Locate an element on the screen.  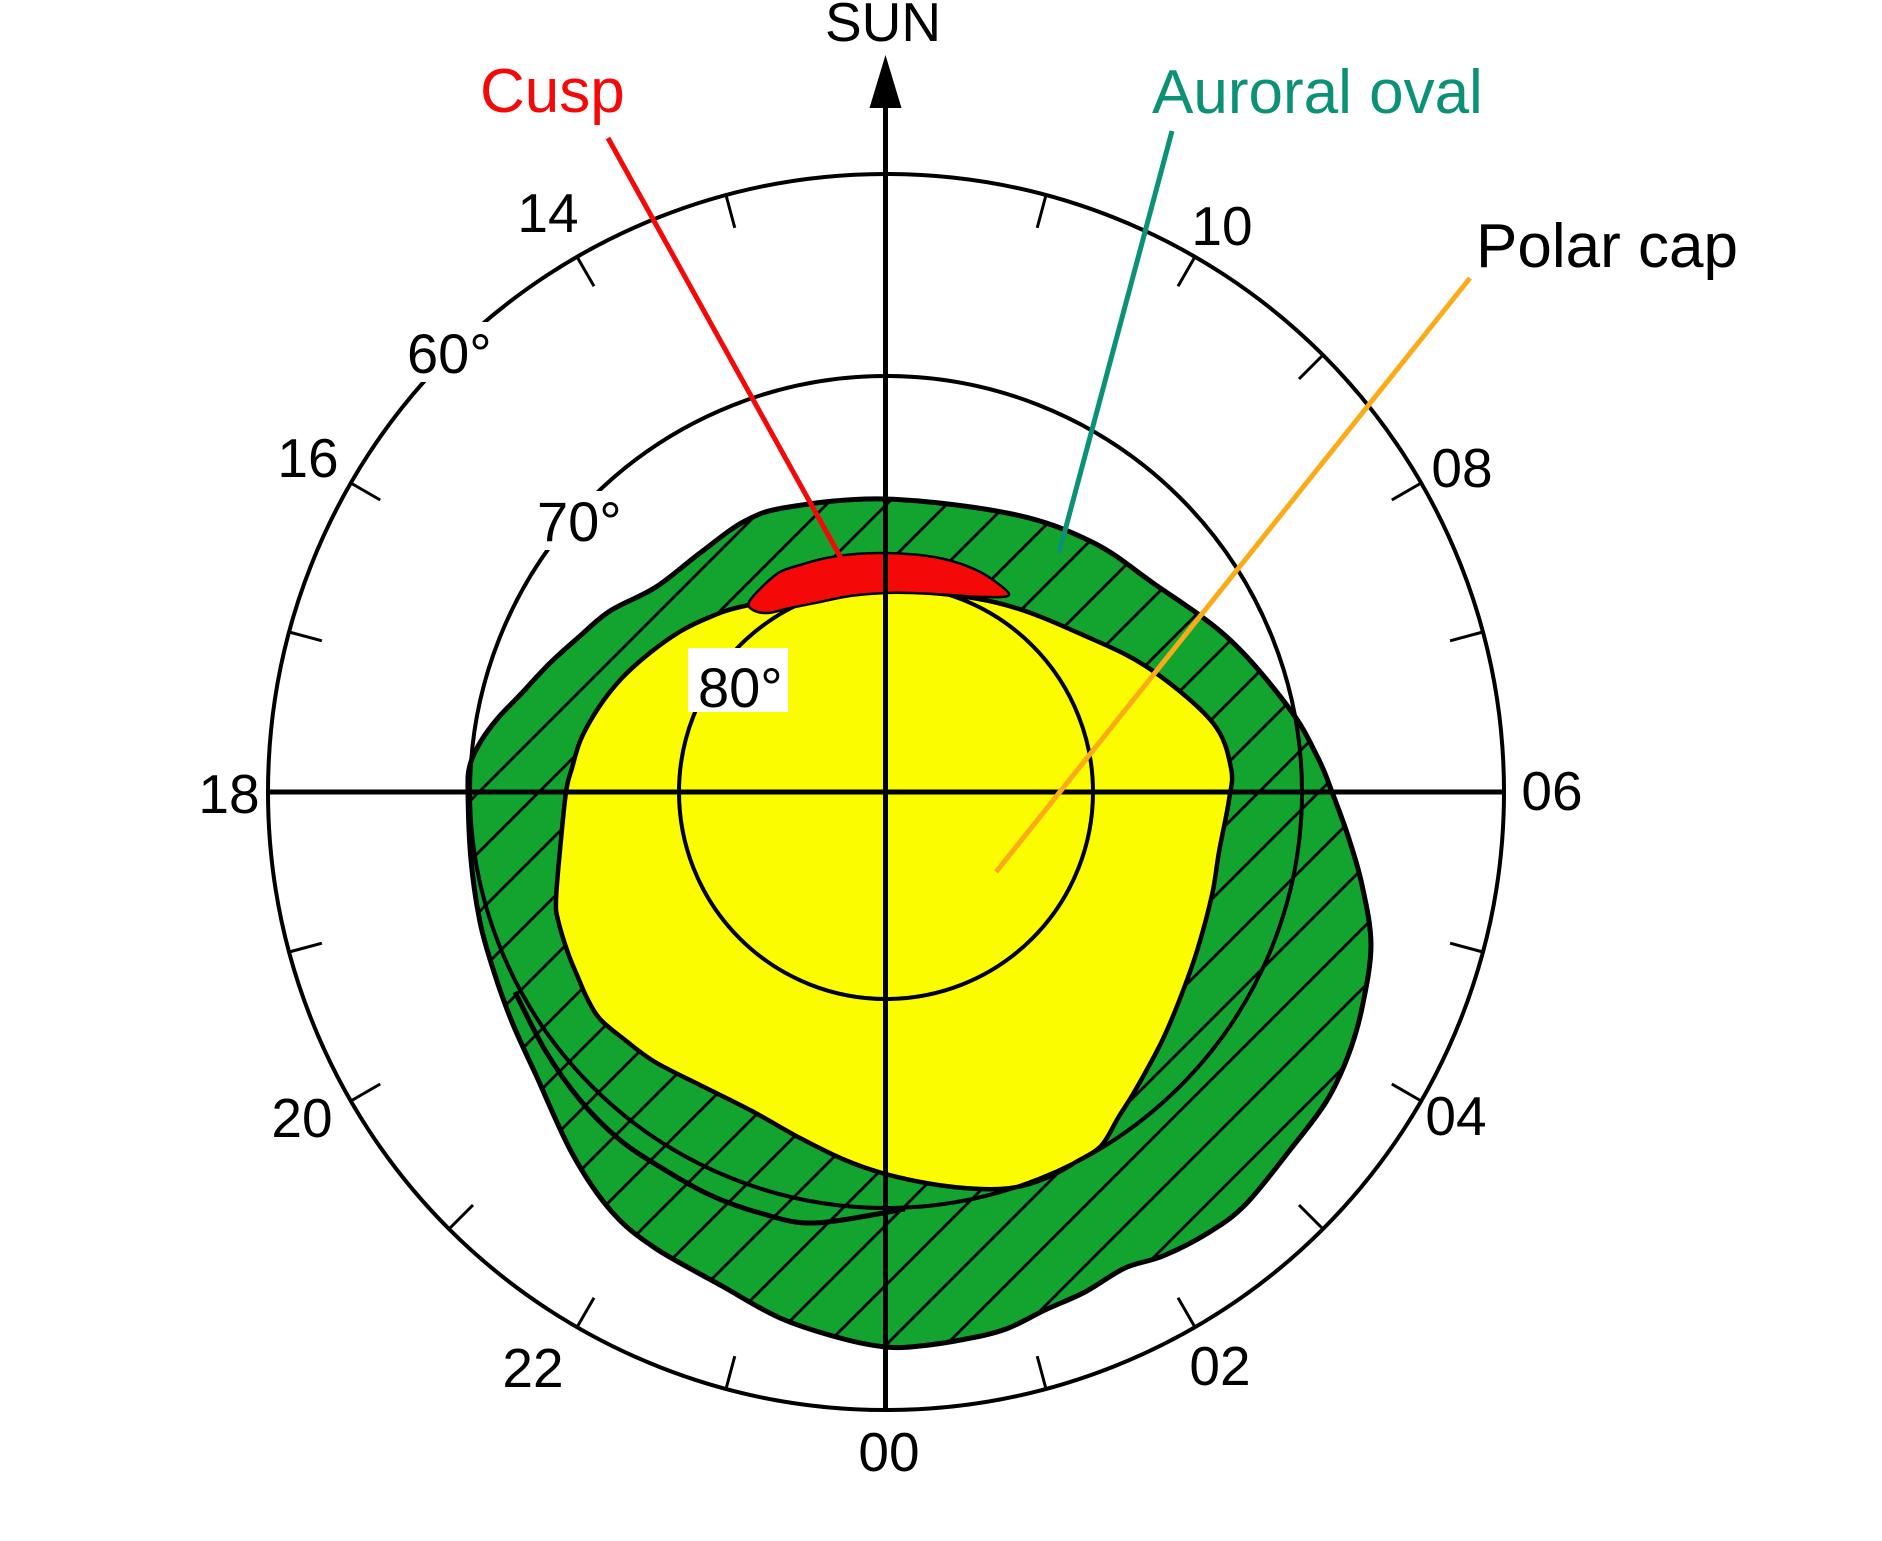
svg-text: 00 is located at coordinates (888, 1452).